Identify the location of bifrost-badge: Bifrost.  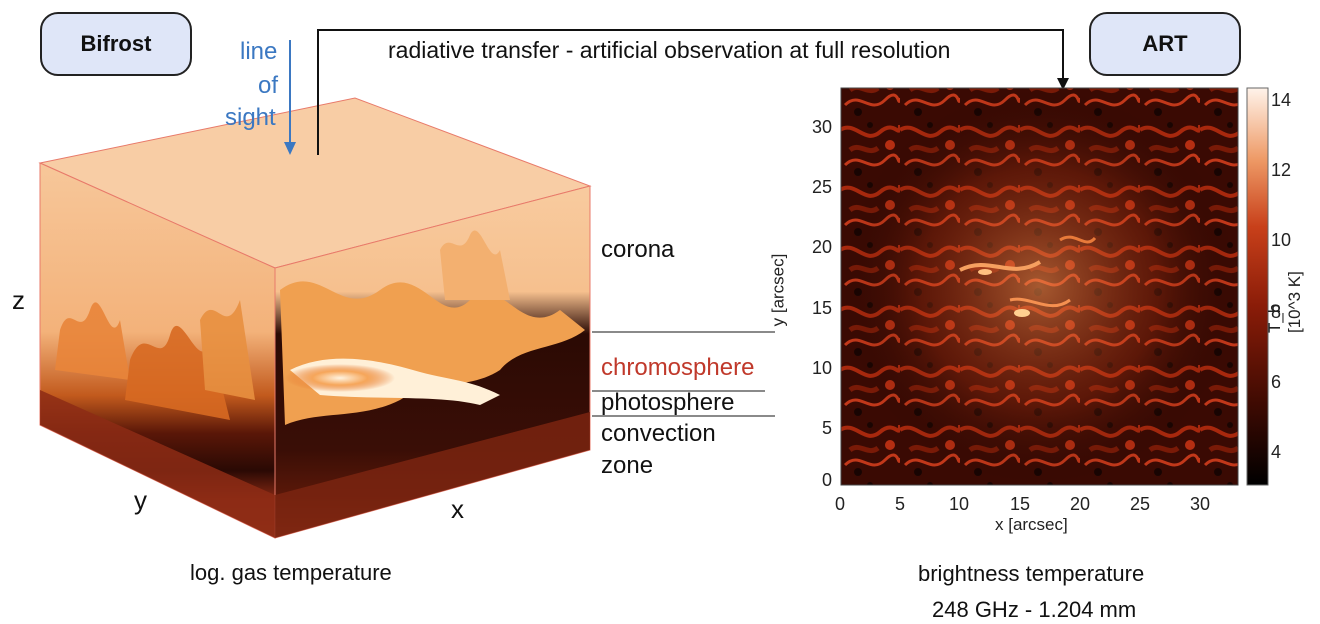
(116, 44).